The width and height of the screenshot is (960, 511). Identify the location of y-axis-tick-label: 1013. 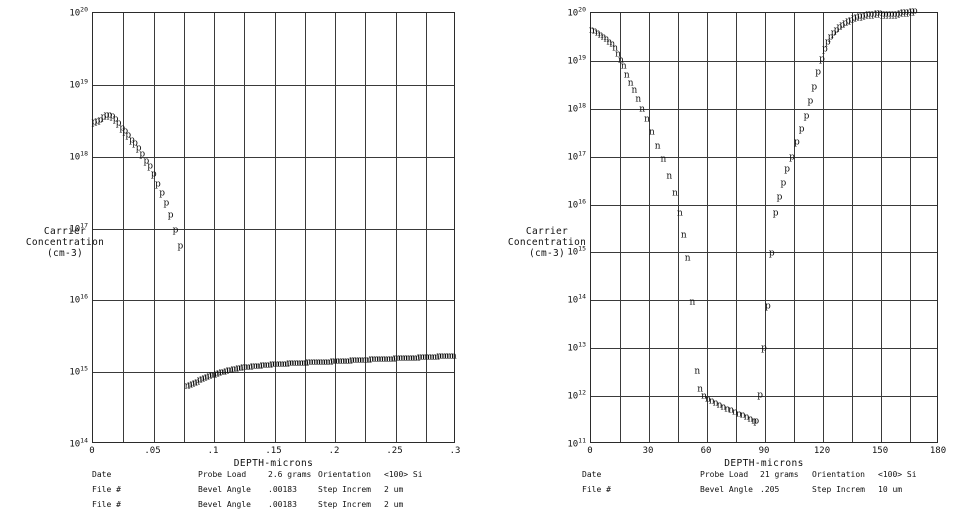
(576, 347).